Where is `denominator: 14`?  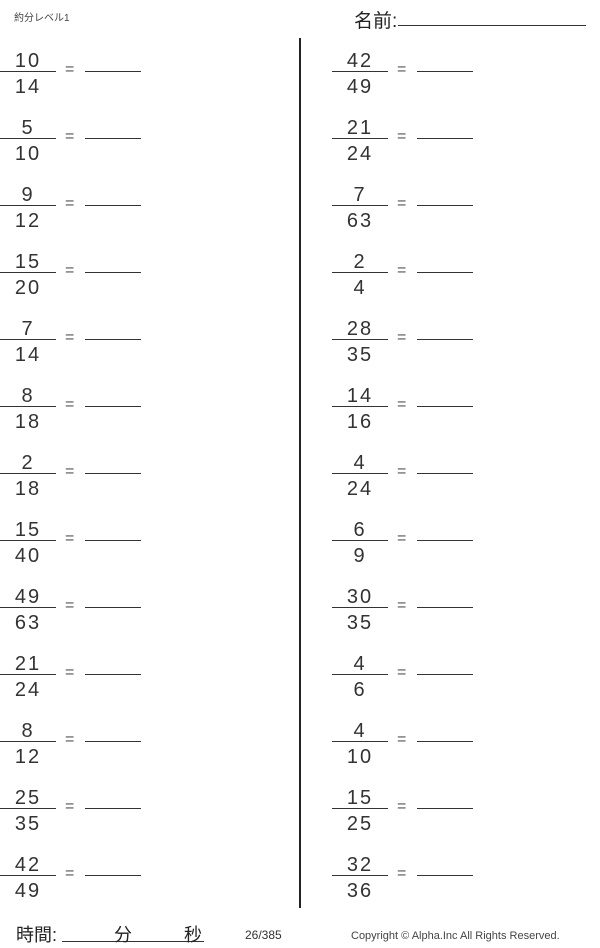
denominator: 14 is located at coordinates (28, 355).